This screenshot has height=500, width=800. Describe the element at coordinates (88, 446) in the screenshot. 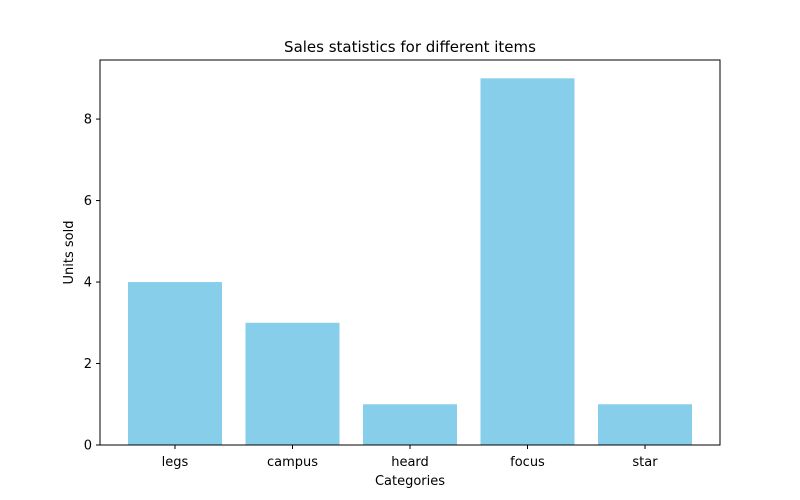

I see `y-tick-label-0: 0` at that location.